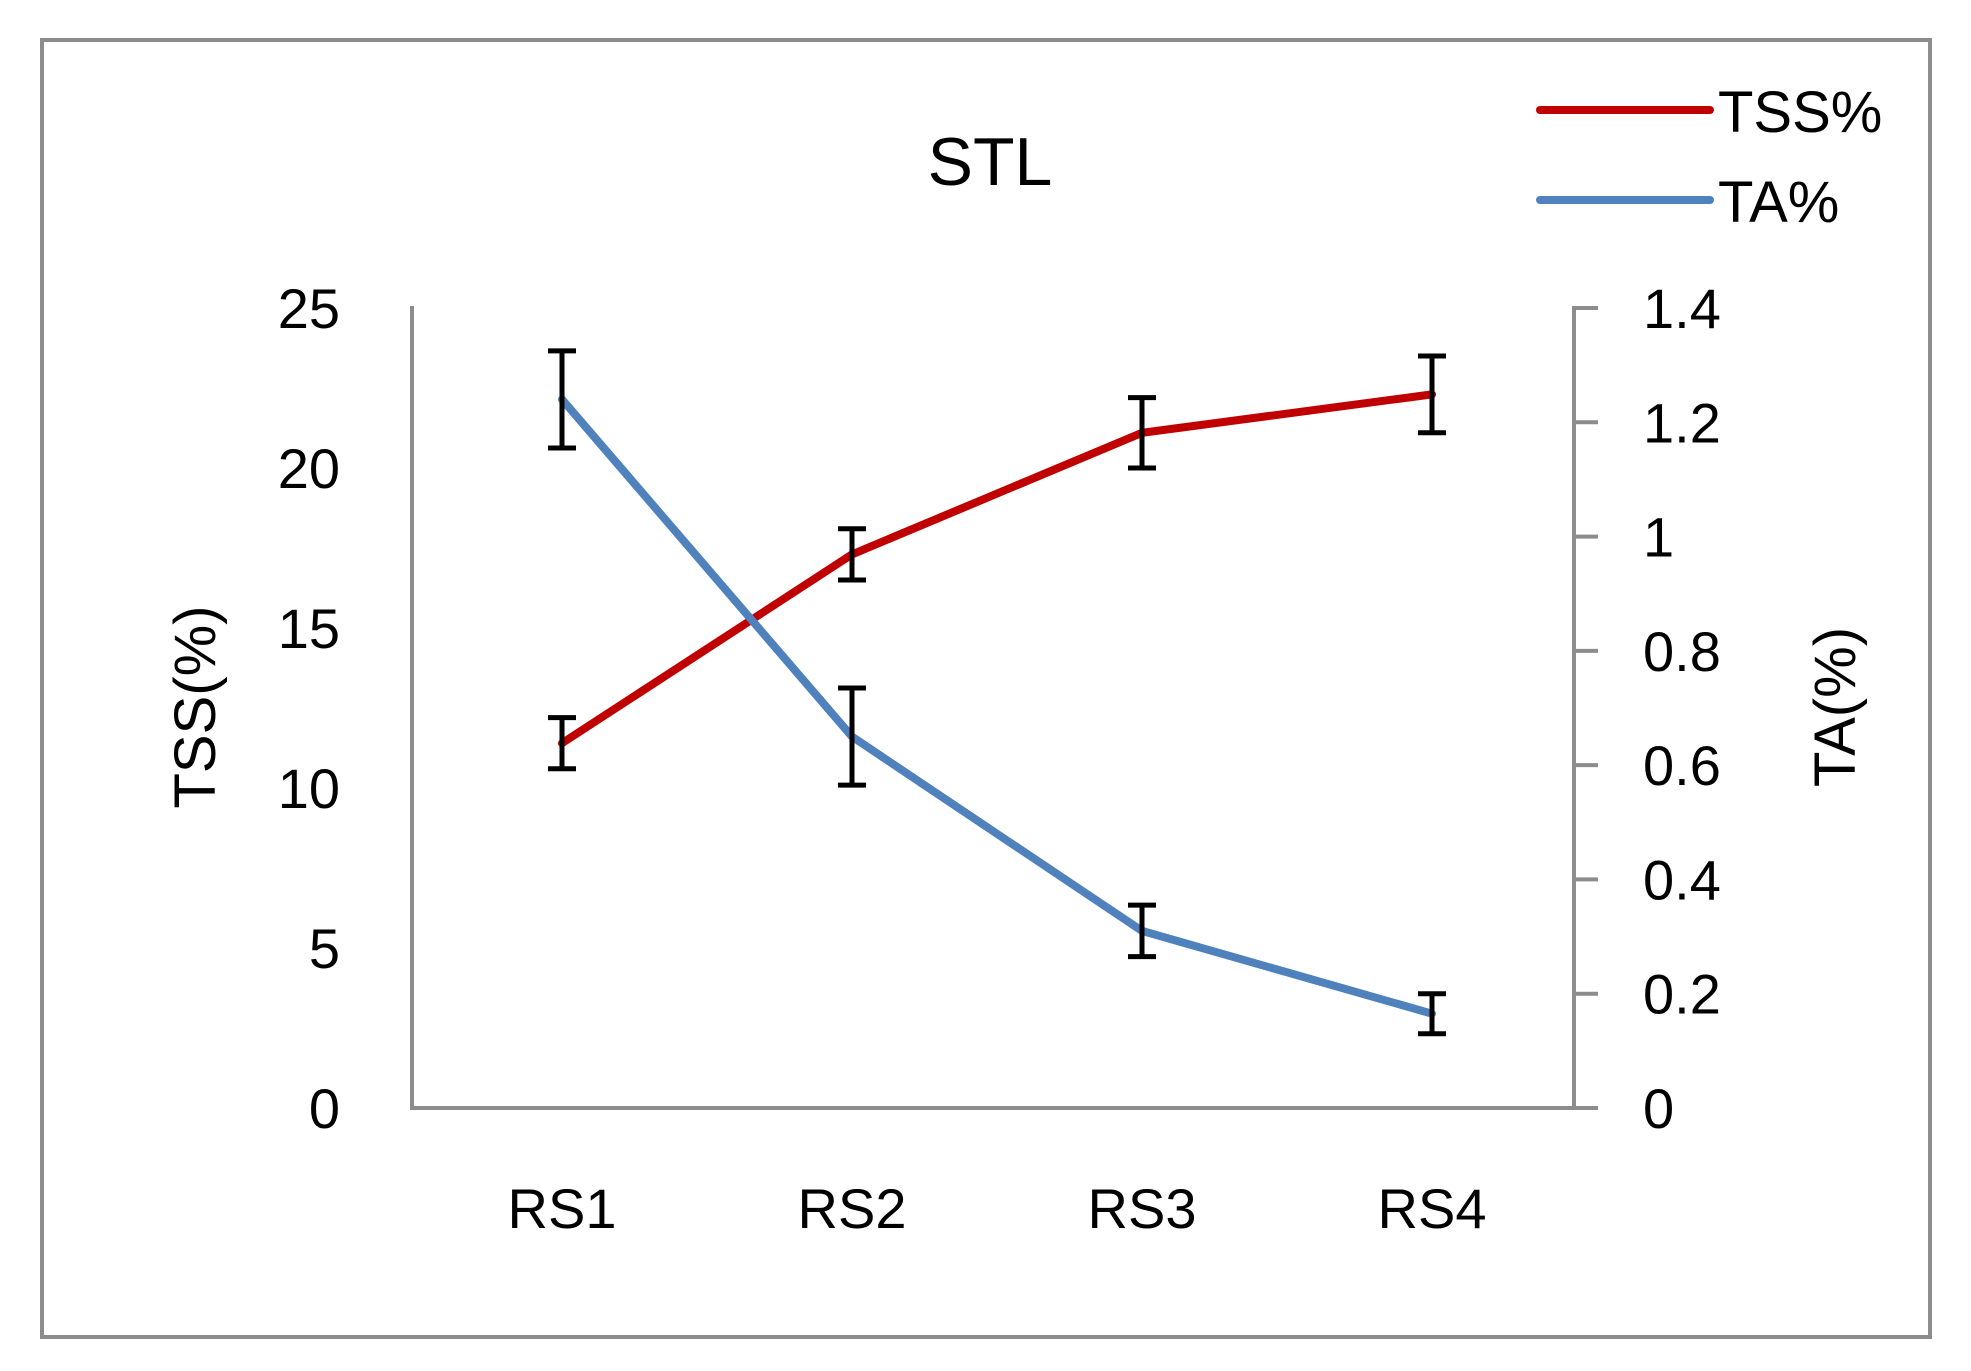 The image size is (1971, 1371). What do you see at coordinates (1709, 157) in the screenshot?
I see `legend: TSS% TA%` at bounding box center [1709, 157].